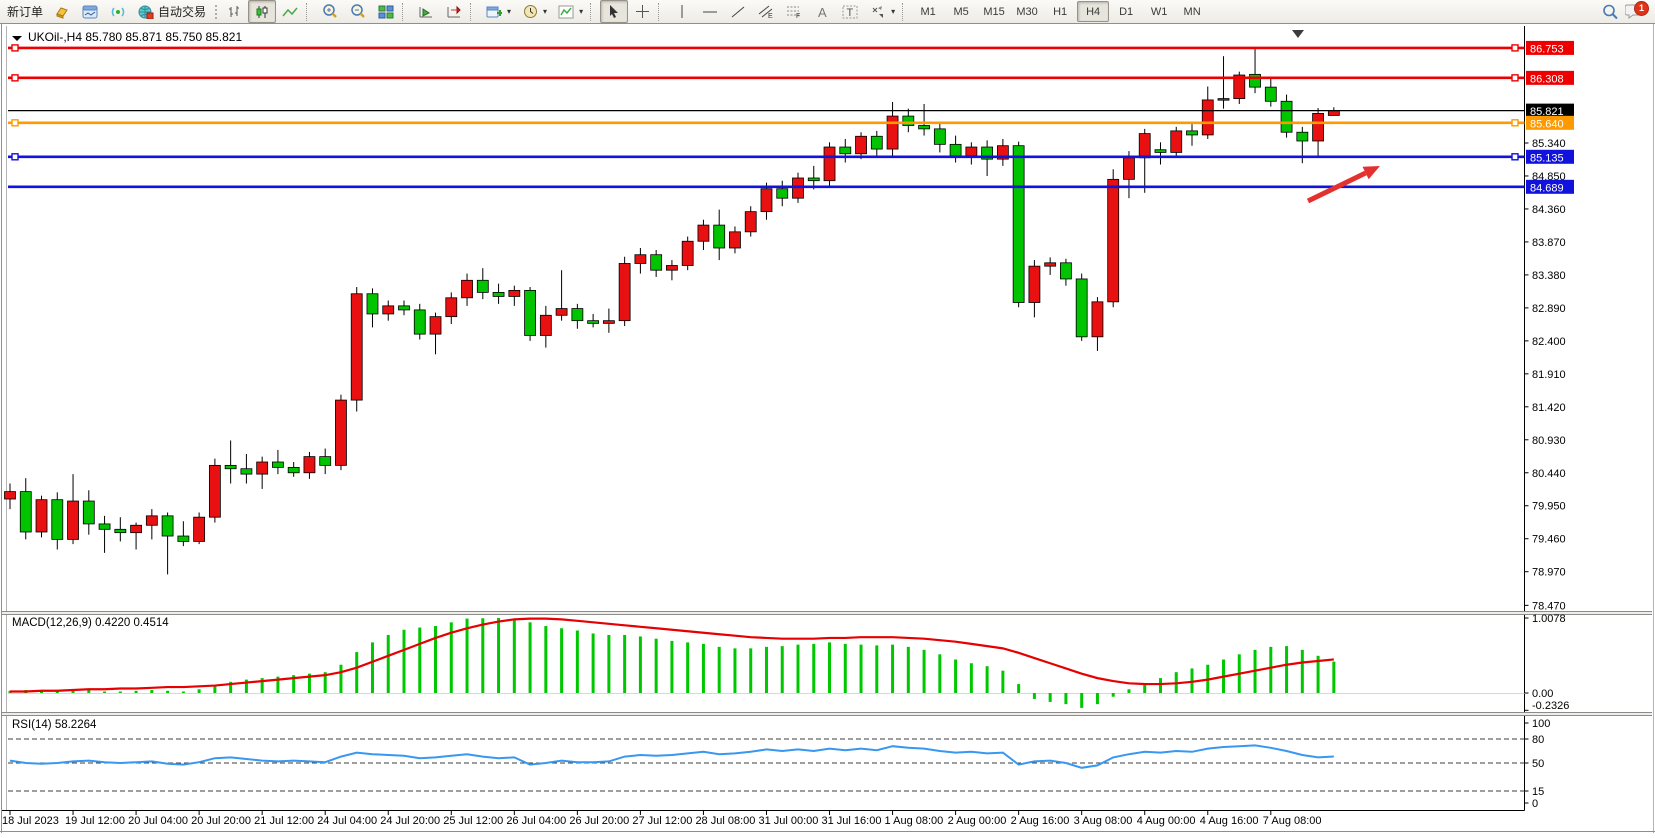 This screenshot has width=1655, height=838. Describe the element at coordinates (928, 11) in the screenshot. I see `timeframe-button-M1: M1` at that location.